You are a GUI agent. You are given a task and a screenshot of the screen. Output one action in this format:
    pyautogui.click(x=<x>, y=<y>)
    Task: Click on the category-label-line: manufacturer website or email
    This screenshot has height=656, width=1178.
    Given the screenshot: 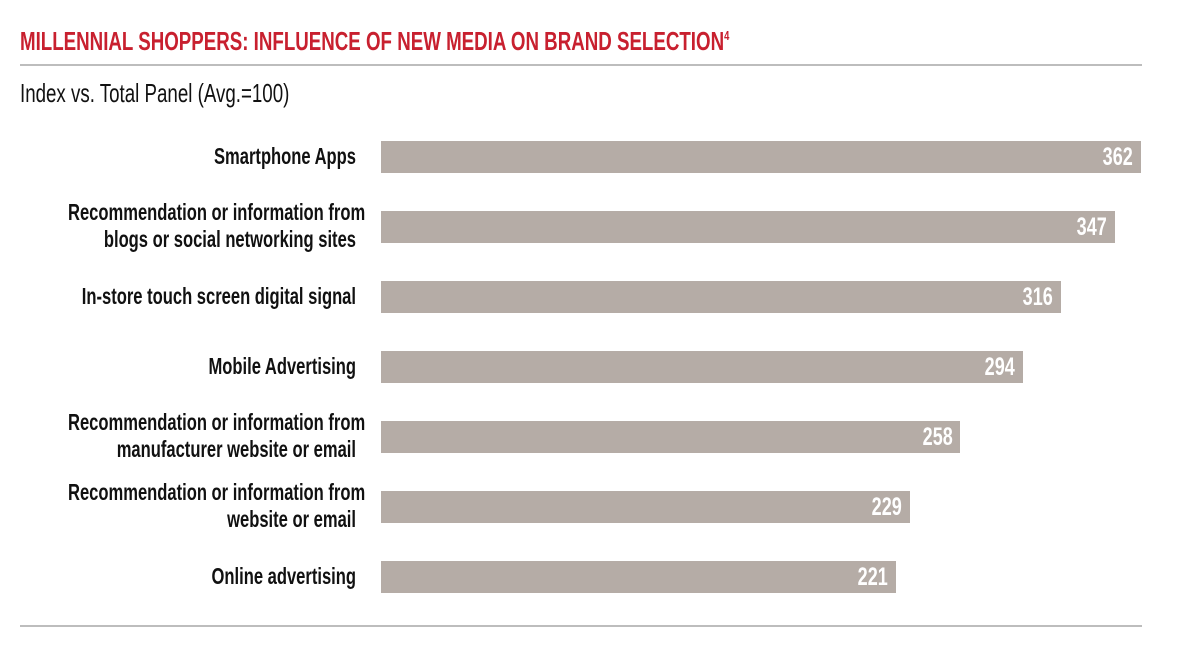 What is the action you would take?
    pyautogui.click(x=236, y=449)
    